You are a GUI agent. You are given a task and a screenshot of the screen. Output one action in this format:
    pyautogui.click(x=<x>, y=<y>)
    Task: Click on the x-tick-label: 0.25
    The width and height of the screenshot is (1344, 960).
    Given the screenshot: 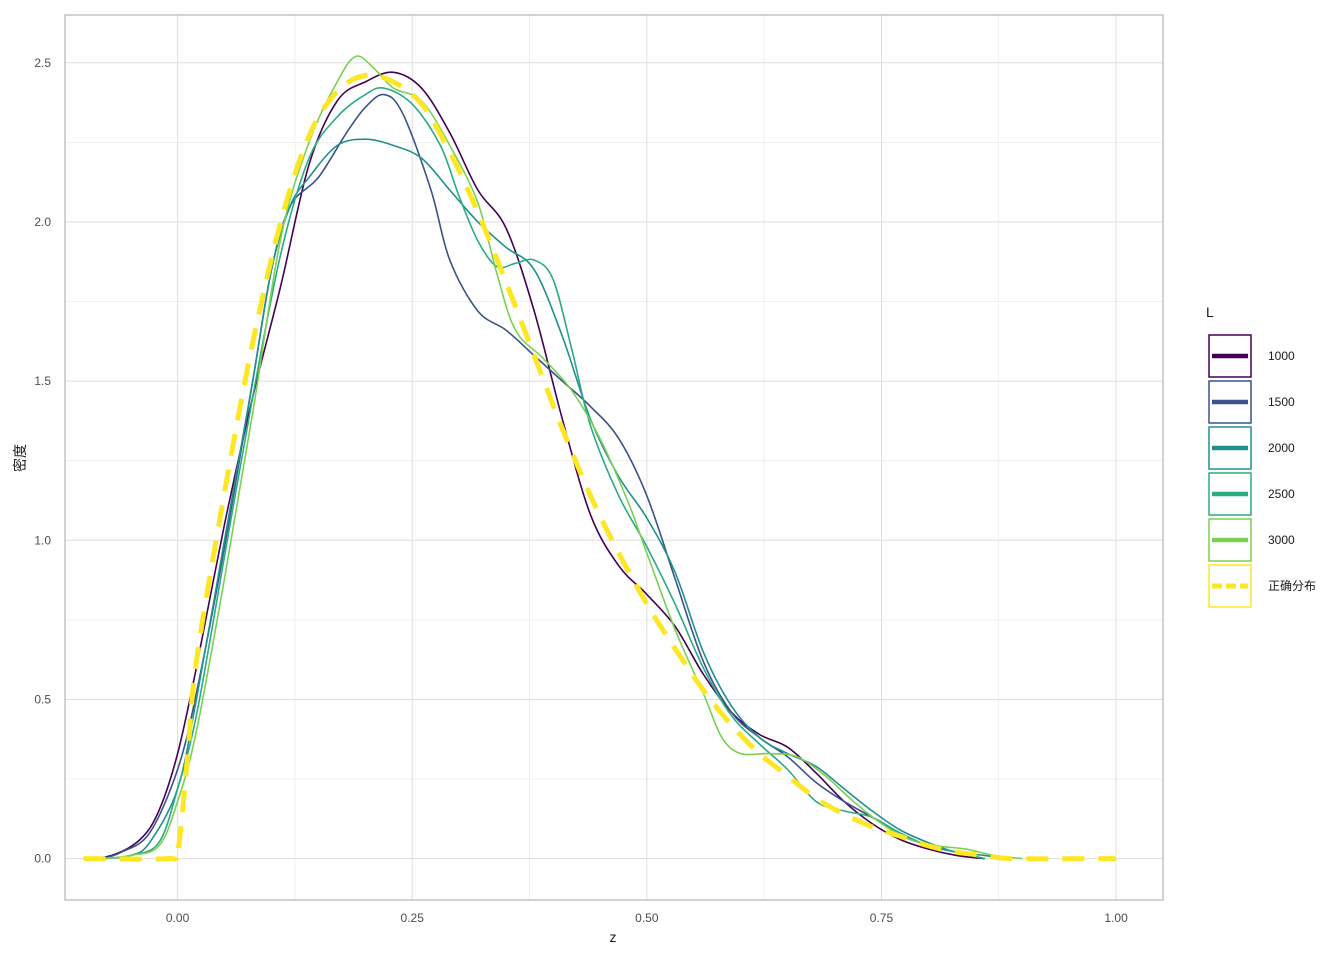 What is the action you would take?
    pyautogui.click(x=413, y=918)
    